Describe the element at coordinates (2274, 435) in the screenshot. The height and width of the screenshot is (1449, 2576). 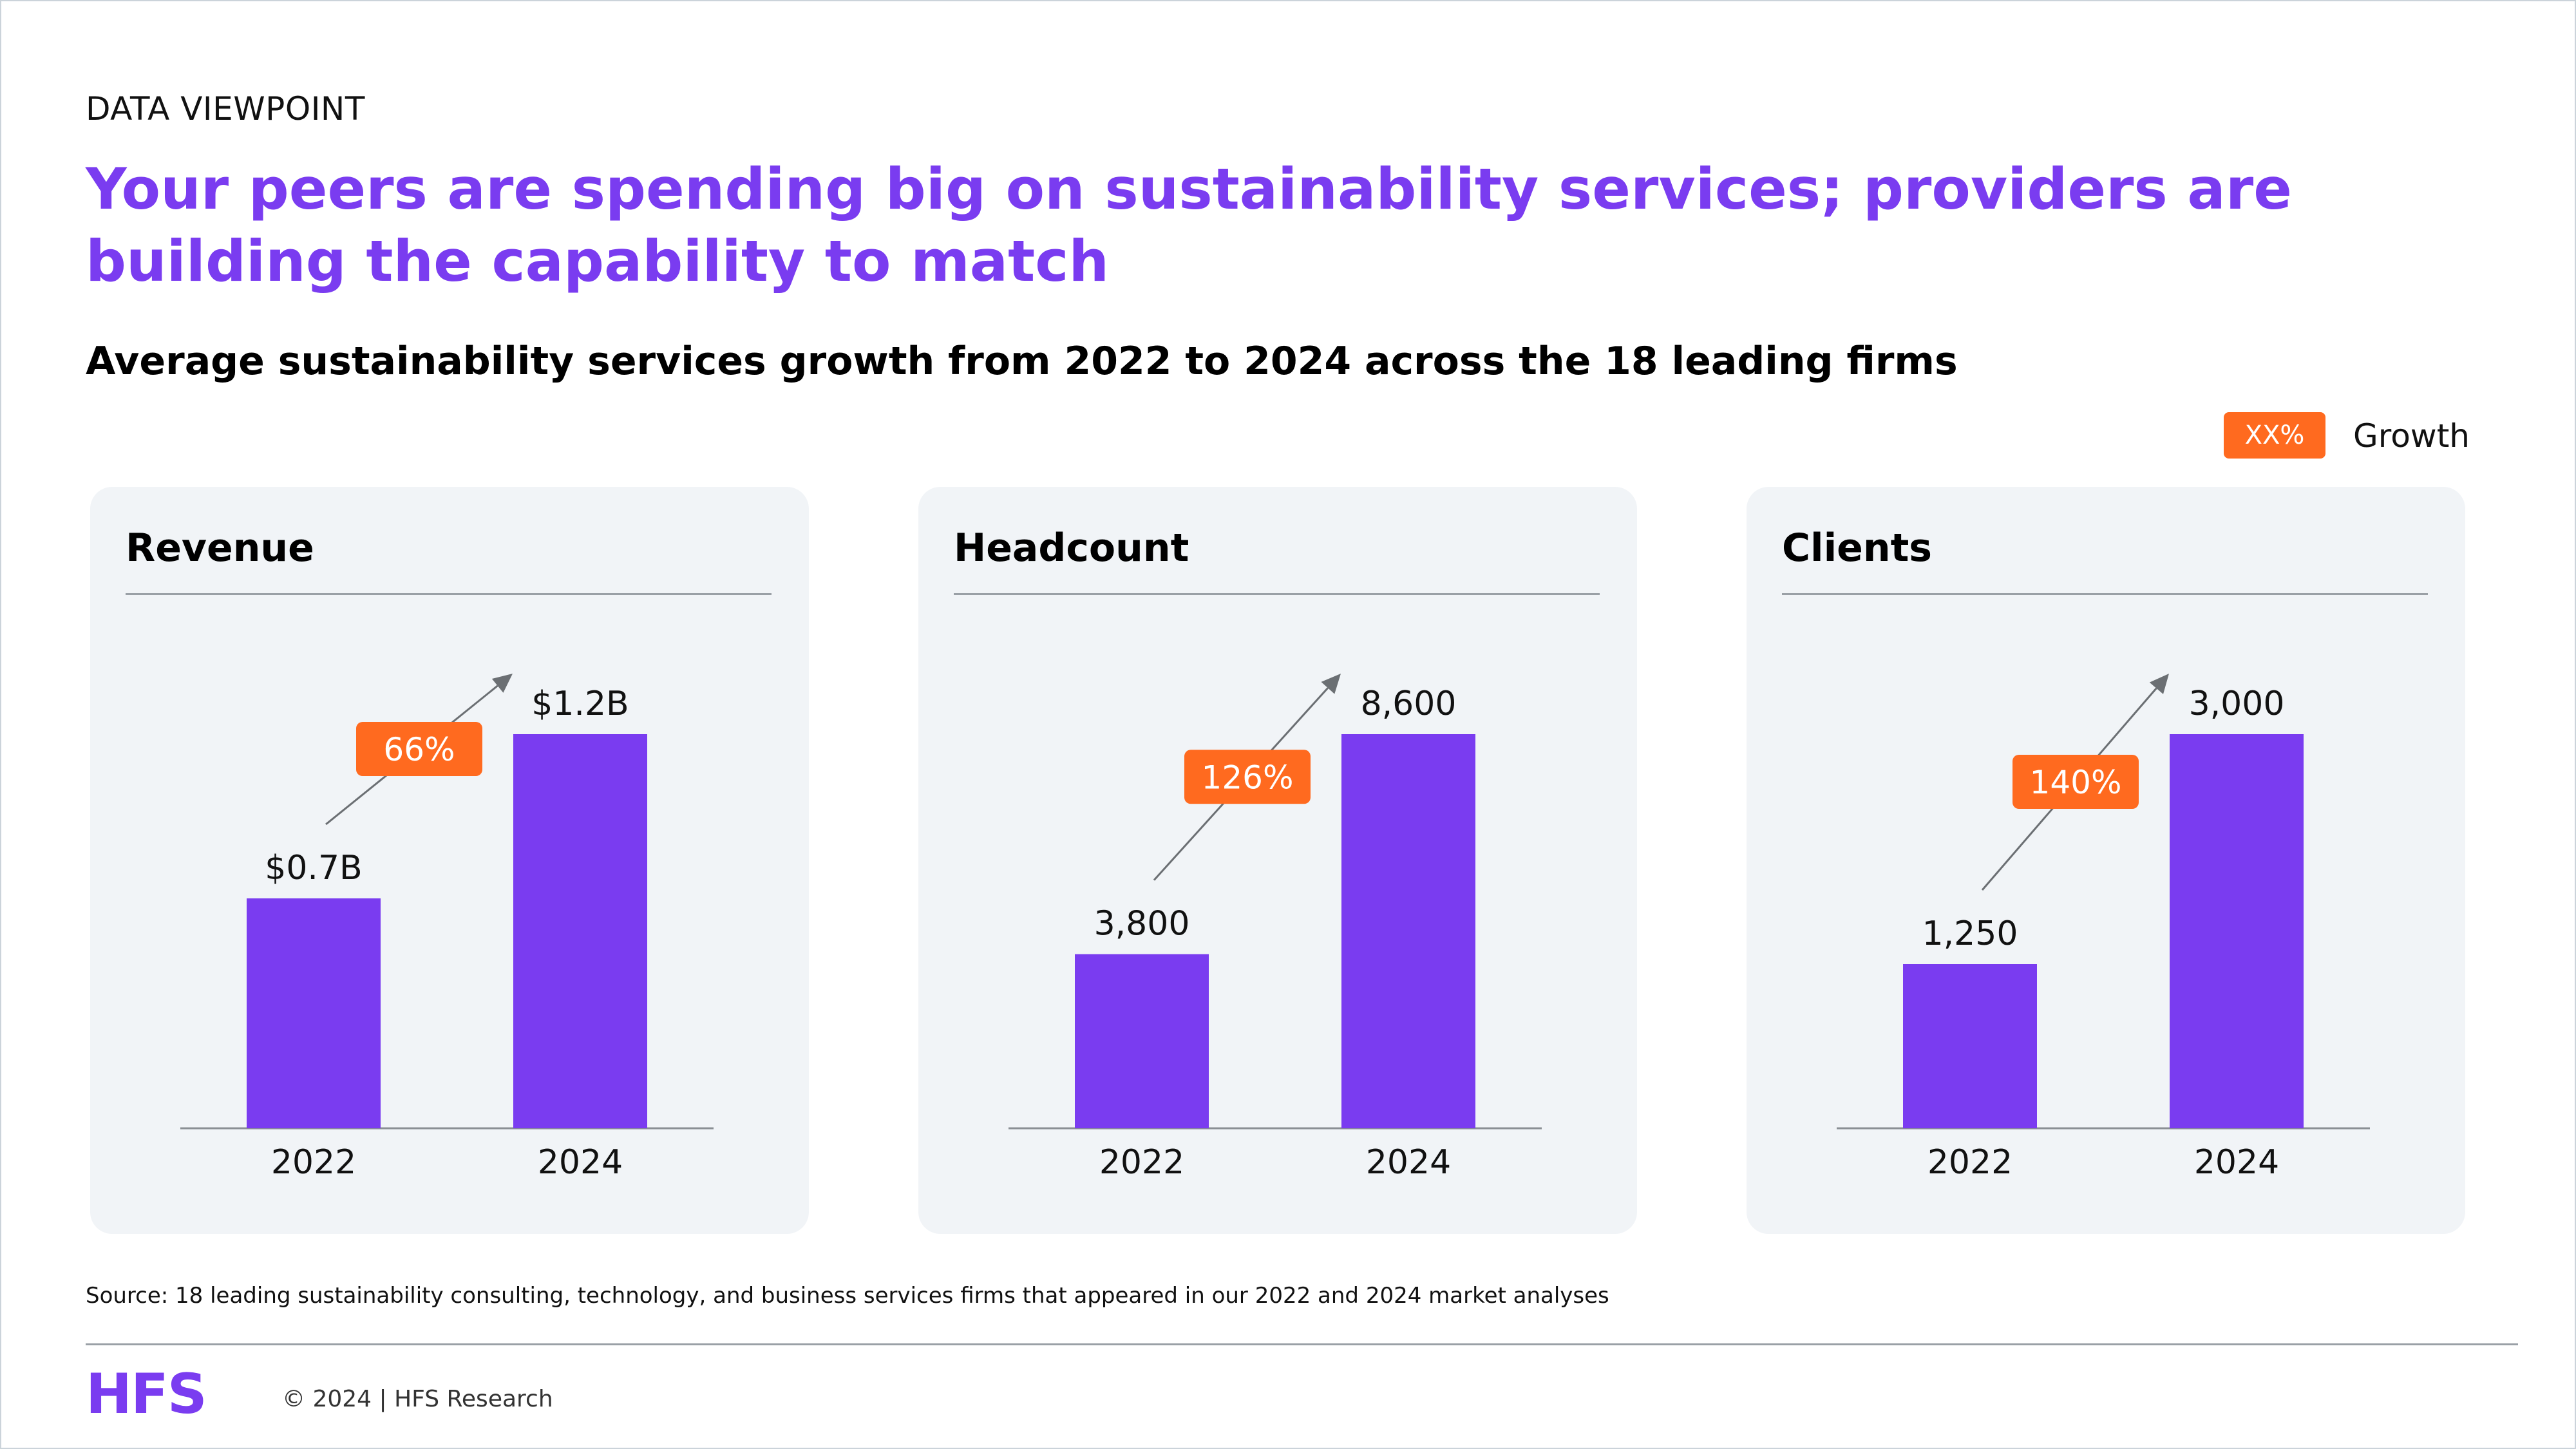
I see `legend-swatch: XX%` at that location.